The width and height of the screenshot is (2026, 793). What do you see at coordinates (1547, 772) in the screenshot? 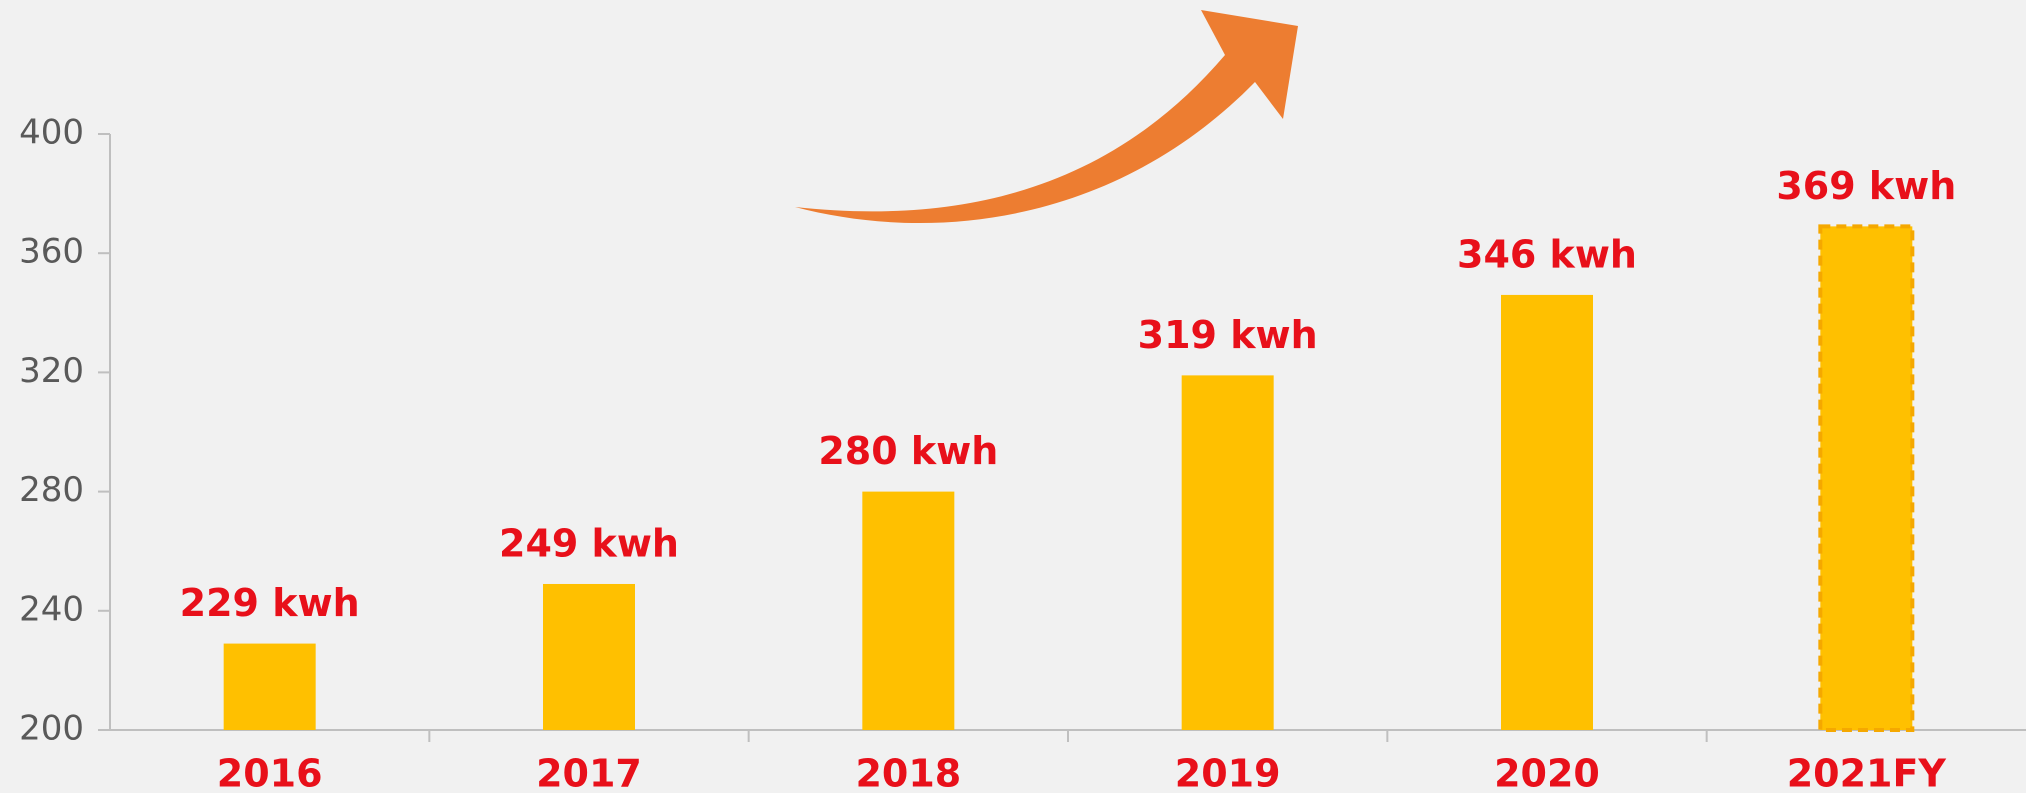
I see `x-tick-label: 2020` at bounding box center [1547, 772].